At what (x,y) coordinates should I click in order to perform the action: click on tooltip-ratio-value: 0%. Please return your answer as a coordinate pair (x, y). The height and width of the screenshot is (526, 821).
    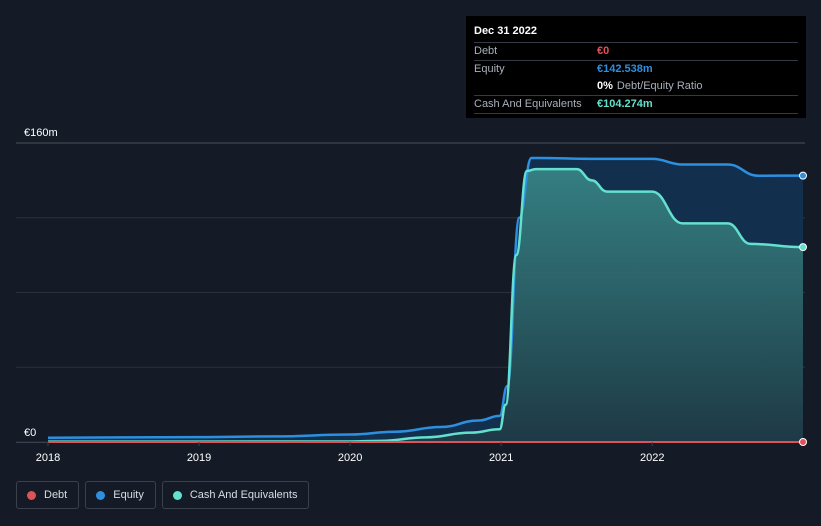
    Looking at the image, I should click on (605, 86).